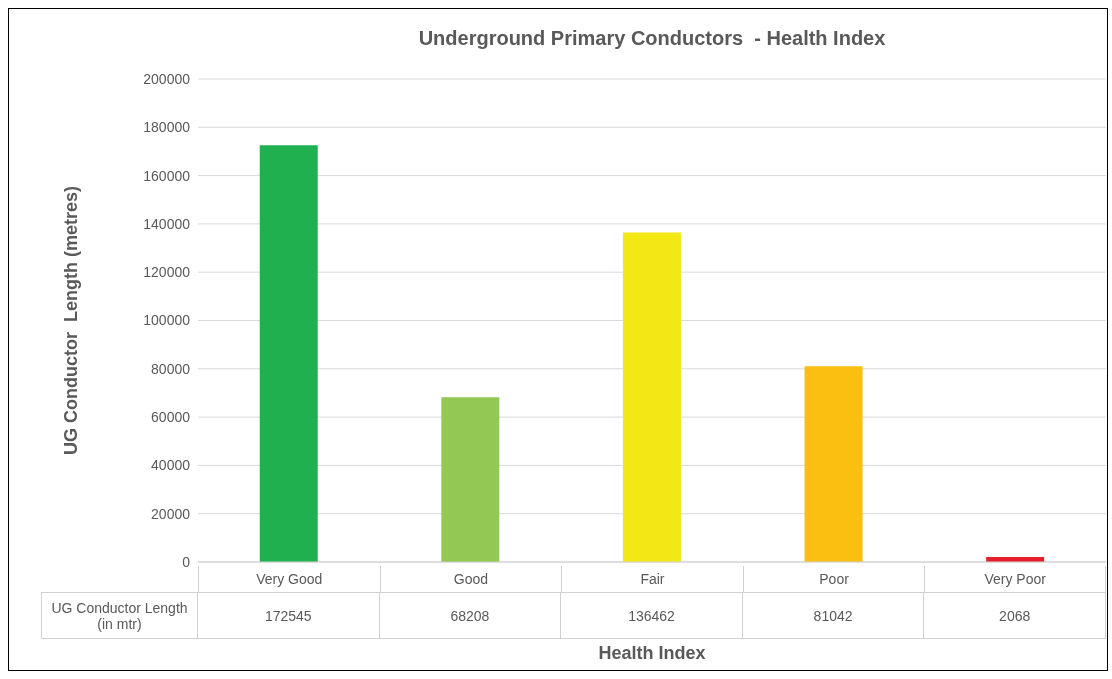  What do you see at coordinates (470, 579) in the screenshot?
I see `x-tick-label: Good` at bounding box center [470, 579].